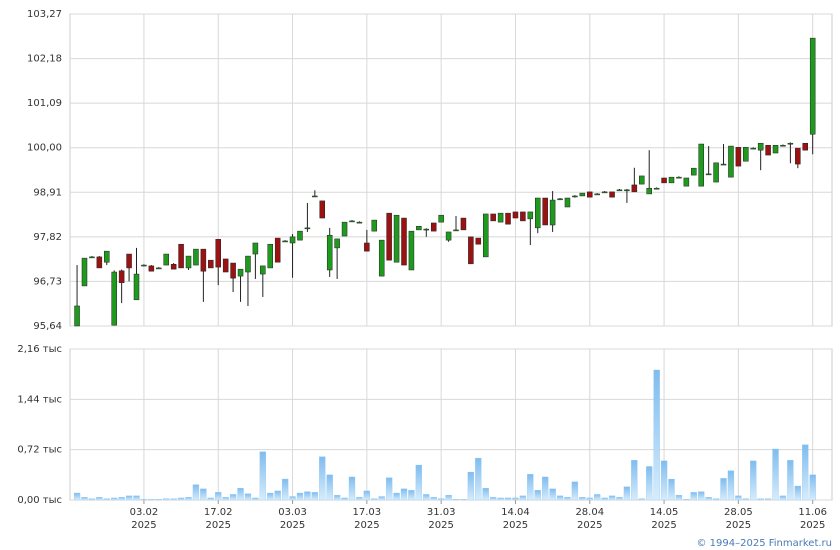 This screenshot has height=550, width=840. I want to click on y-tick-label: 100,00, so click(44, 148).